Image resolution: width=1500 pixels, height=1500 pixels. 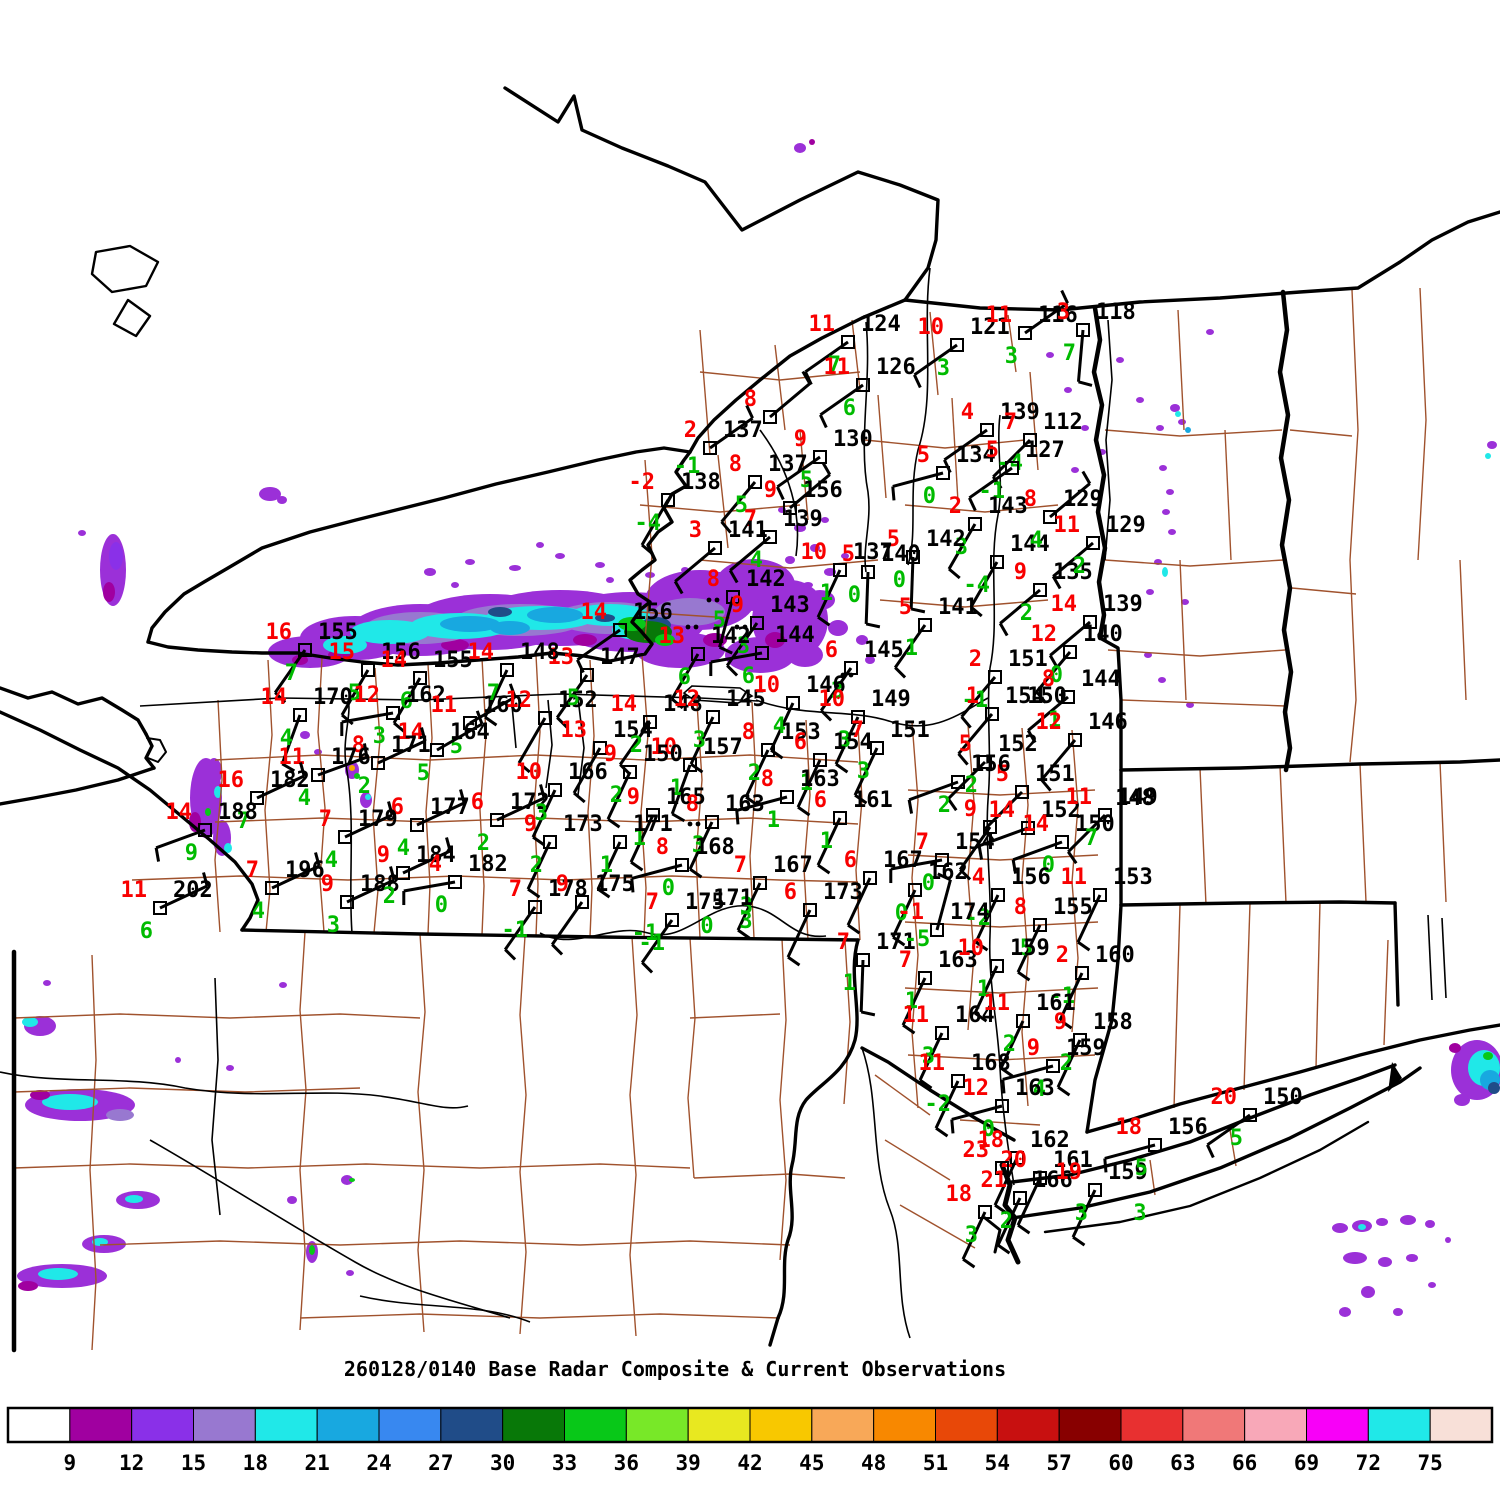 I want to click on station-pressure: 162, so click(x=426, y=695).